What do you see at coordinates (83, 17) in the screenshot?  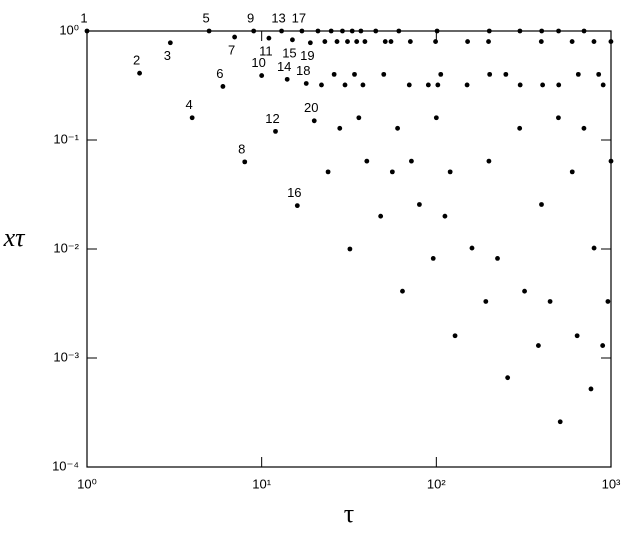 I see `point-label: 1` at bounding box center [83, 17].